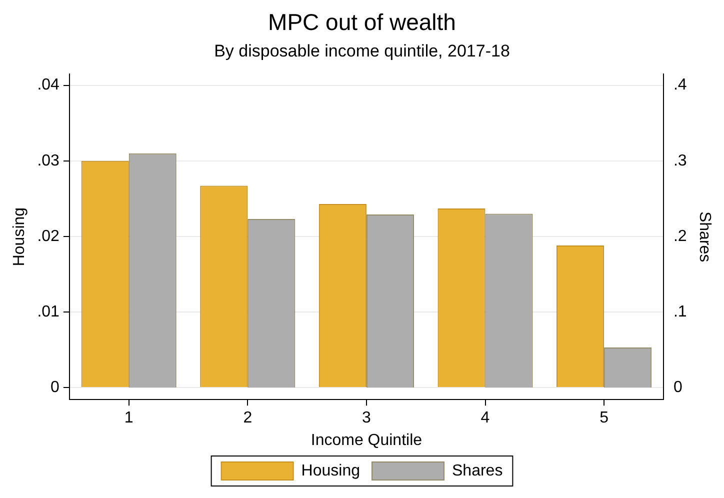  I want to click on y-tick-label: .03, so click(48, 161).